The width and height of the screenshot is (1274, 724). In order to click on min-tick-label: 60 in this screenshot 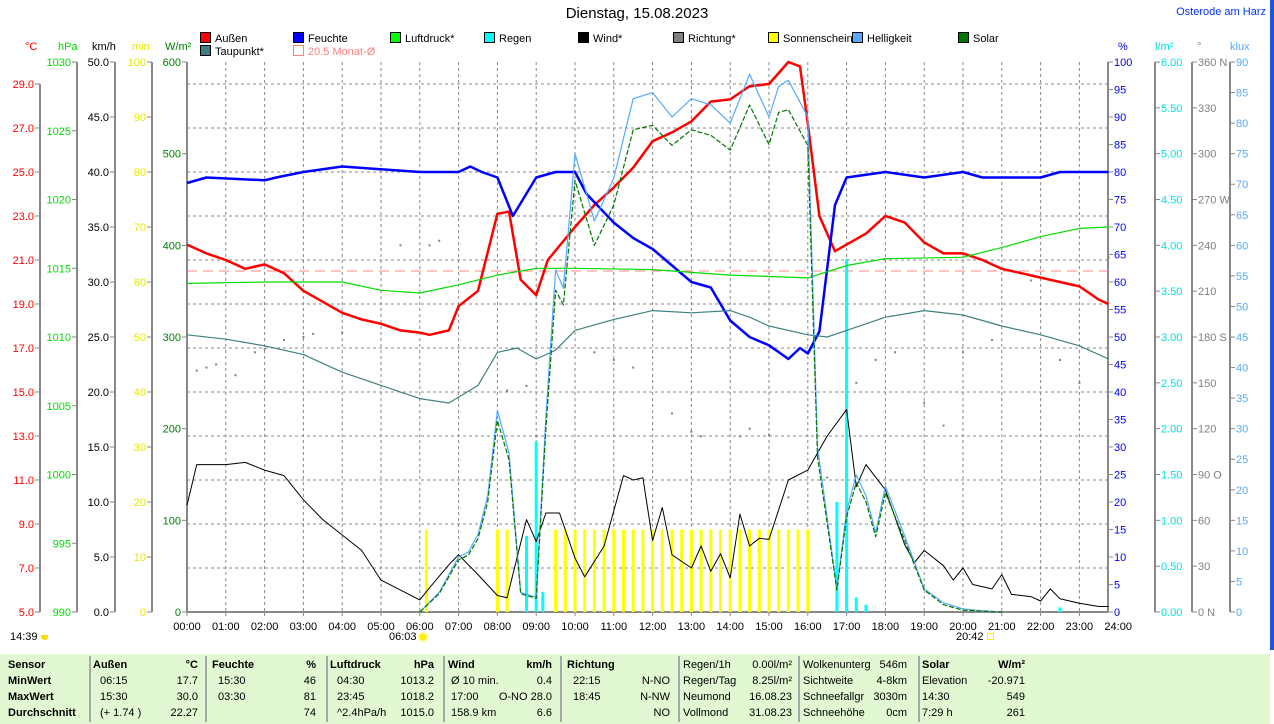, I will do `click(140, 283)`.